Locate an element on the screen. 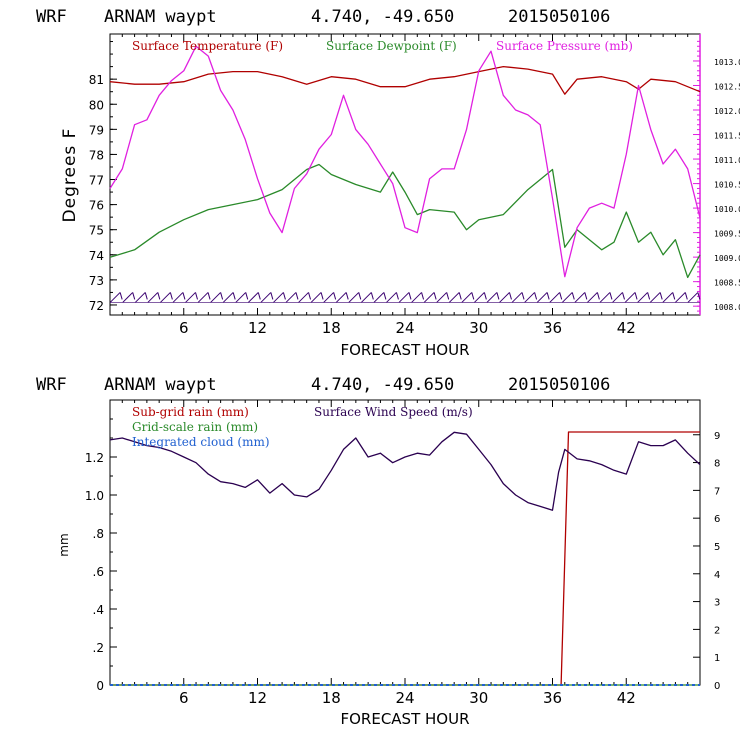 The width and height of the screenshot is (740, 740). header-date: 2015050106 is located at coordinates (559, 17).